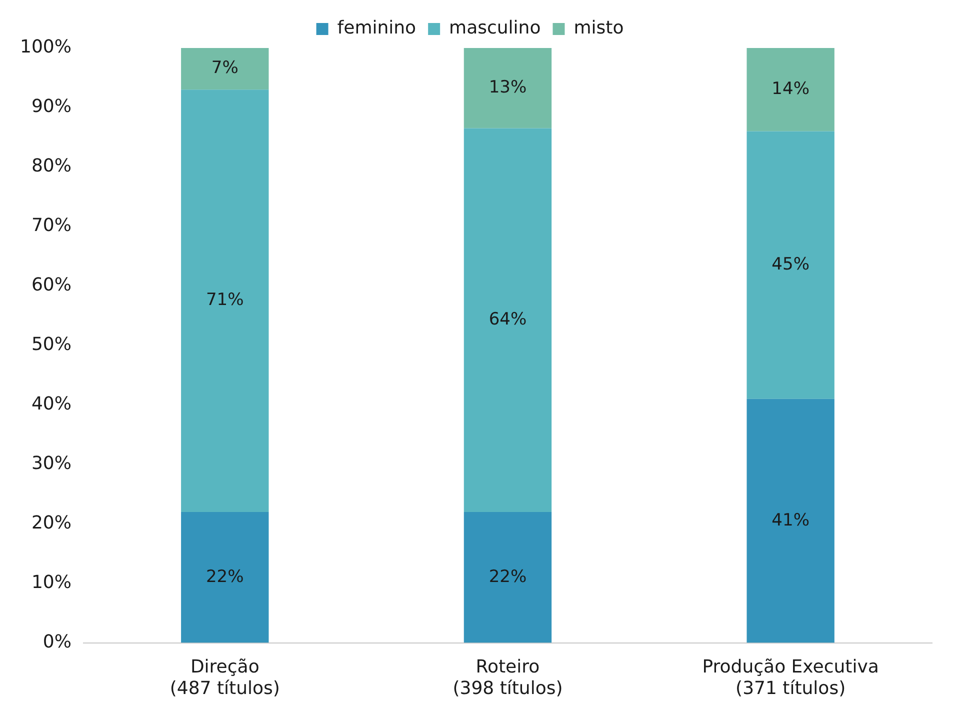 The image size is (960, 722). I want to click on y-tick-label: 100%, so click(46, 47).